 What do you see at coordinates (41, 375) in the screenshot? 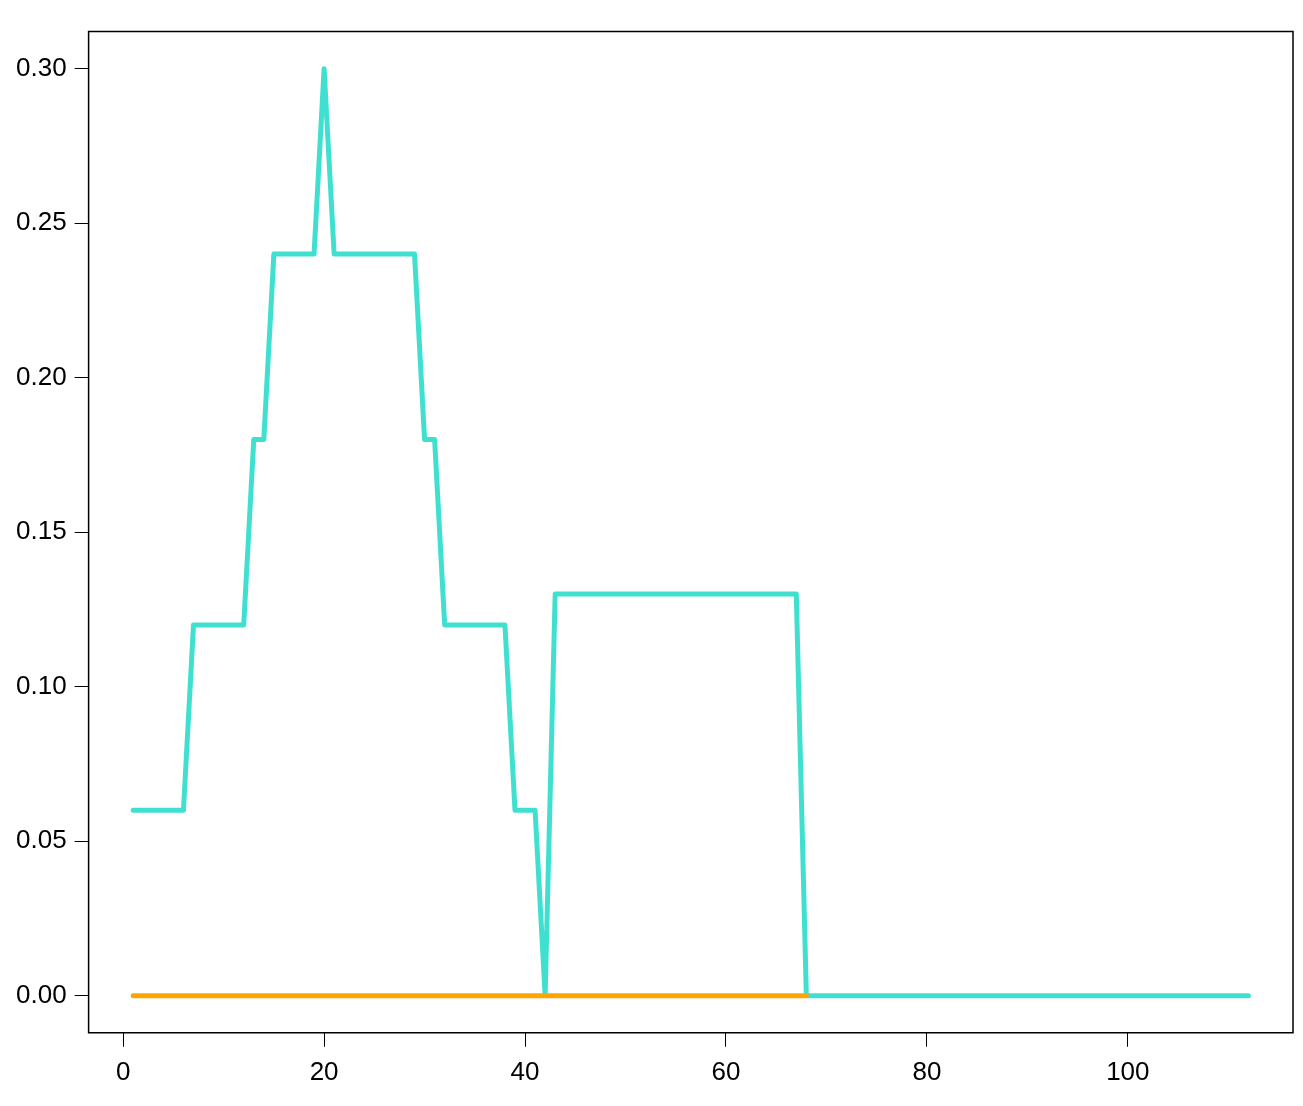
I see `y-tick-label: 0.20` at bounding box center [41, 375].